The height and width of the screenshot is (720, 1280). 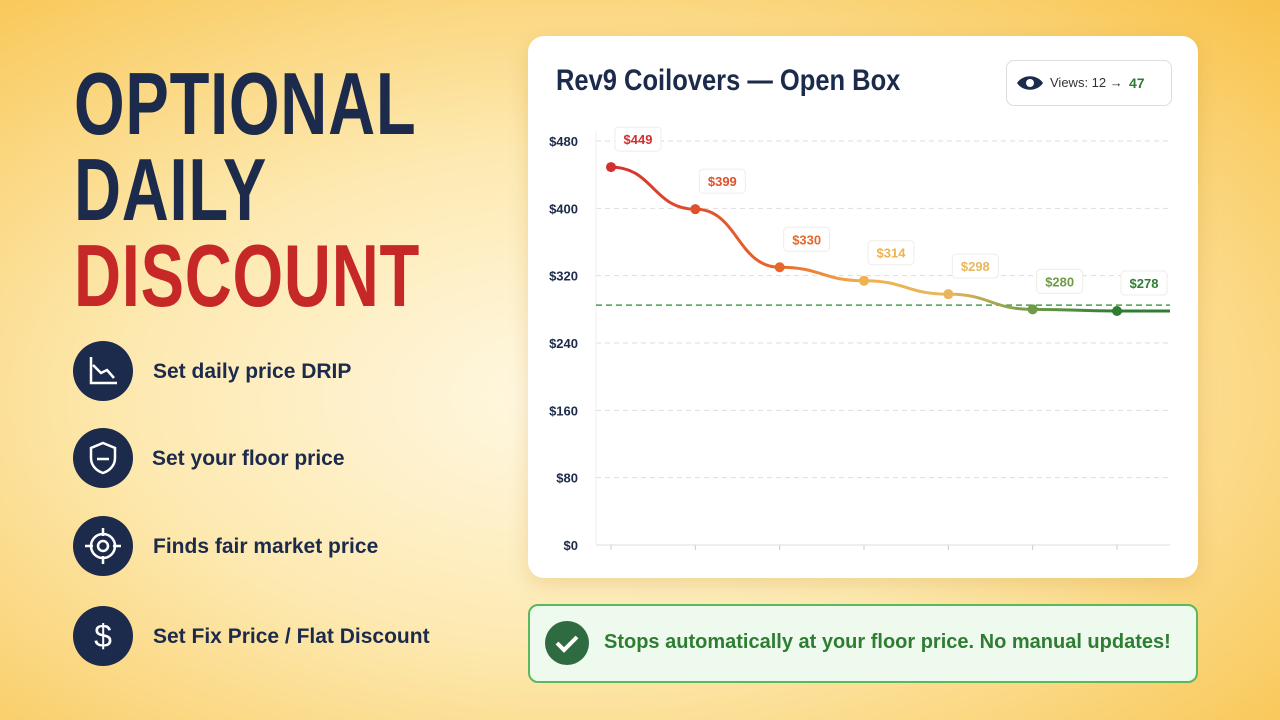 I want to click on views-label: Views: 12 →, so click(x=1086, y=82).